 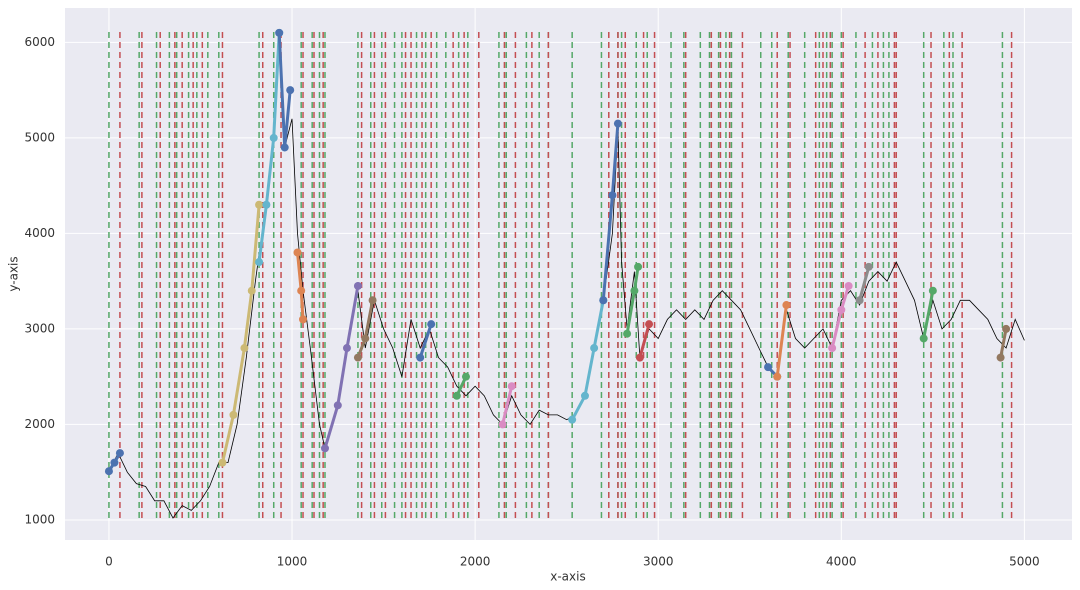 I want to click on y-tick-label: 4000, so click(x=39, y=233).